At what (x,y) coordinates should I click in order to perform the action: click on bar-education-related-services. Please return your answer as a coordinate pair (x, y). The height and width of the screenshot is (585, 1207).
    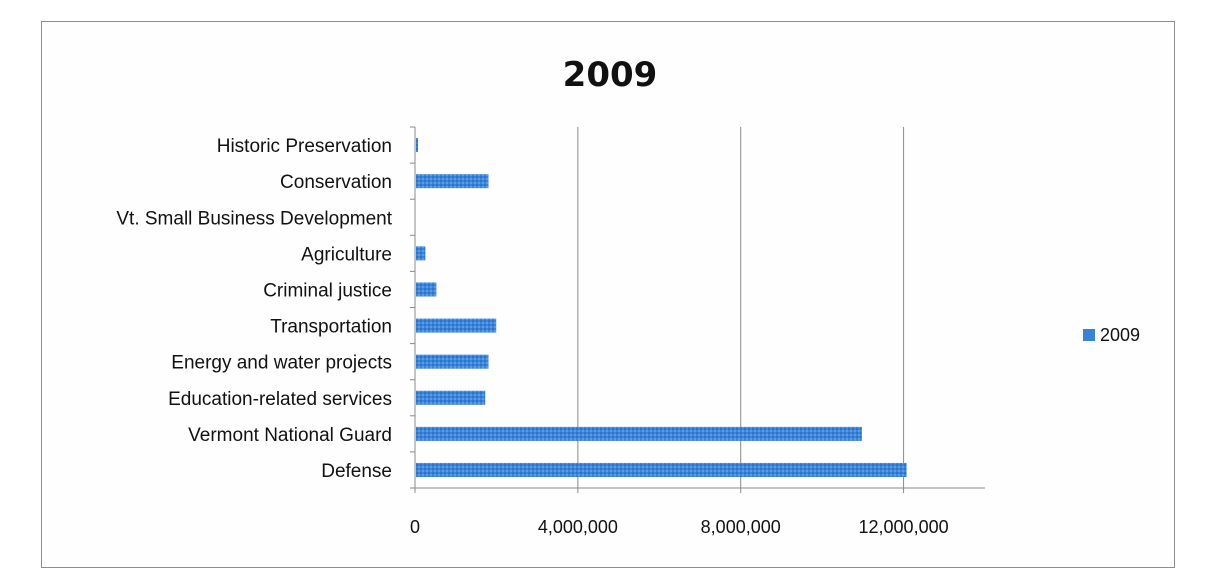
    Looking at the image, I should click on (451, 397).